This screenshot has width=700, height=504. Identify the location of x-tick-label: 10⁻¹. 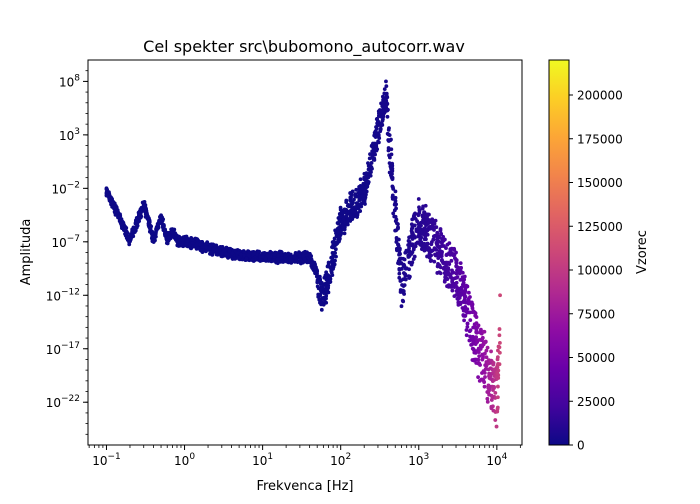
(106, 460).